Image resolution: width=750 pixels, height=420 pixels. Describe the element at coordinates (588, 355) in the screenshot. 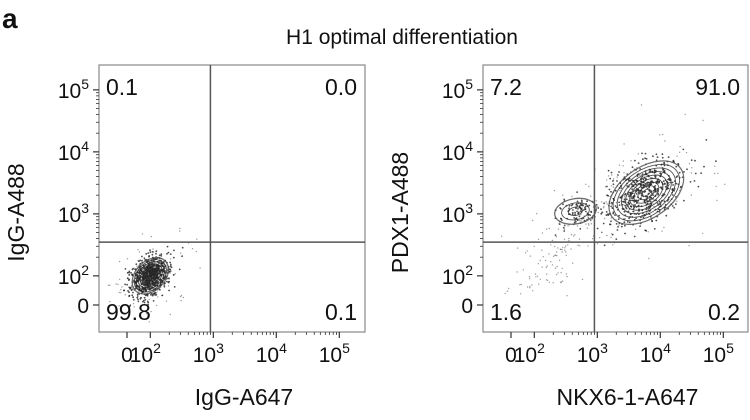

I see `x-tick-base: 10` at that location.